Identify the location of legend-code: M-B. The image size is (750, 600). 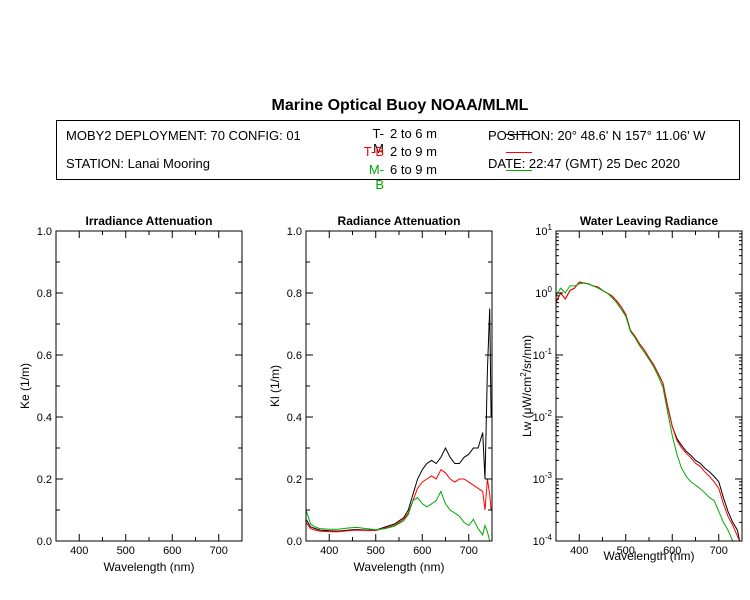
(376, 177).